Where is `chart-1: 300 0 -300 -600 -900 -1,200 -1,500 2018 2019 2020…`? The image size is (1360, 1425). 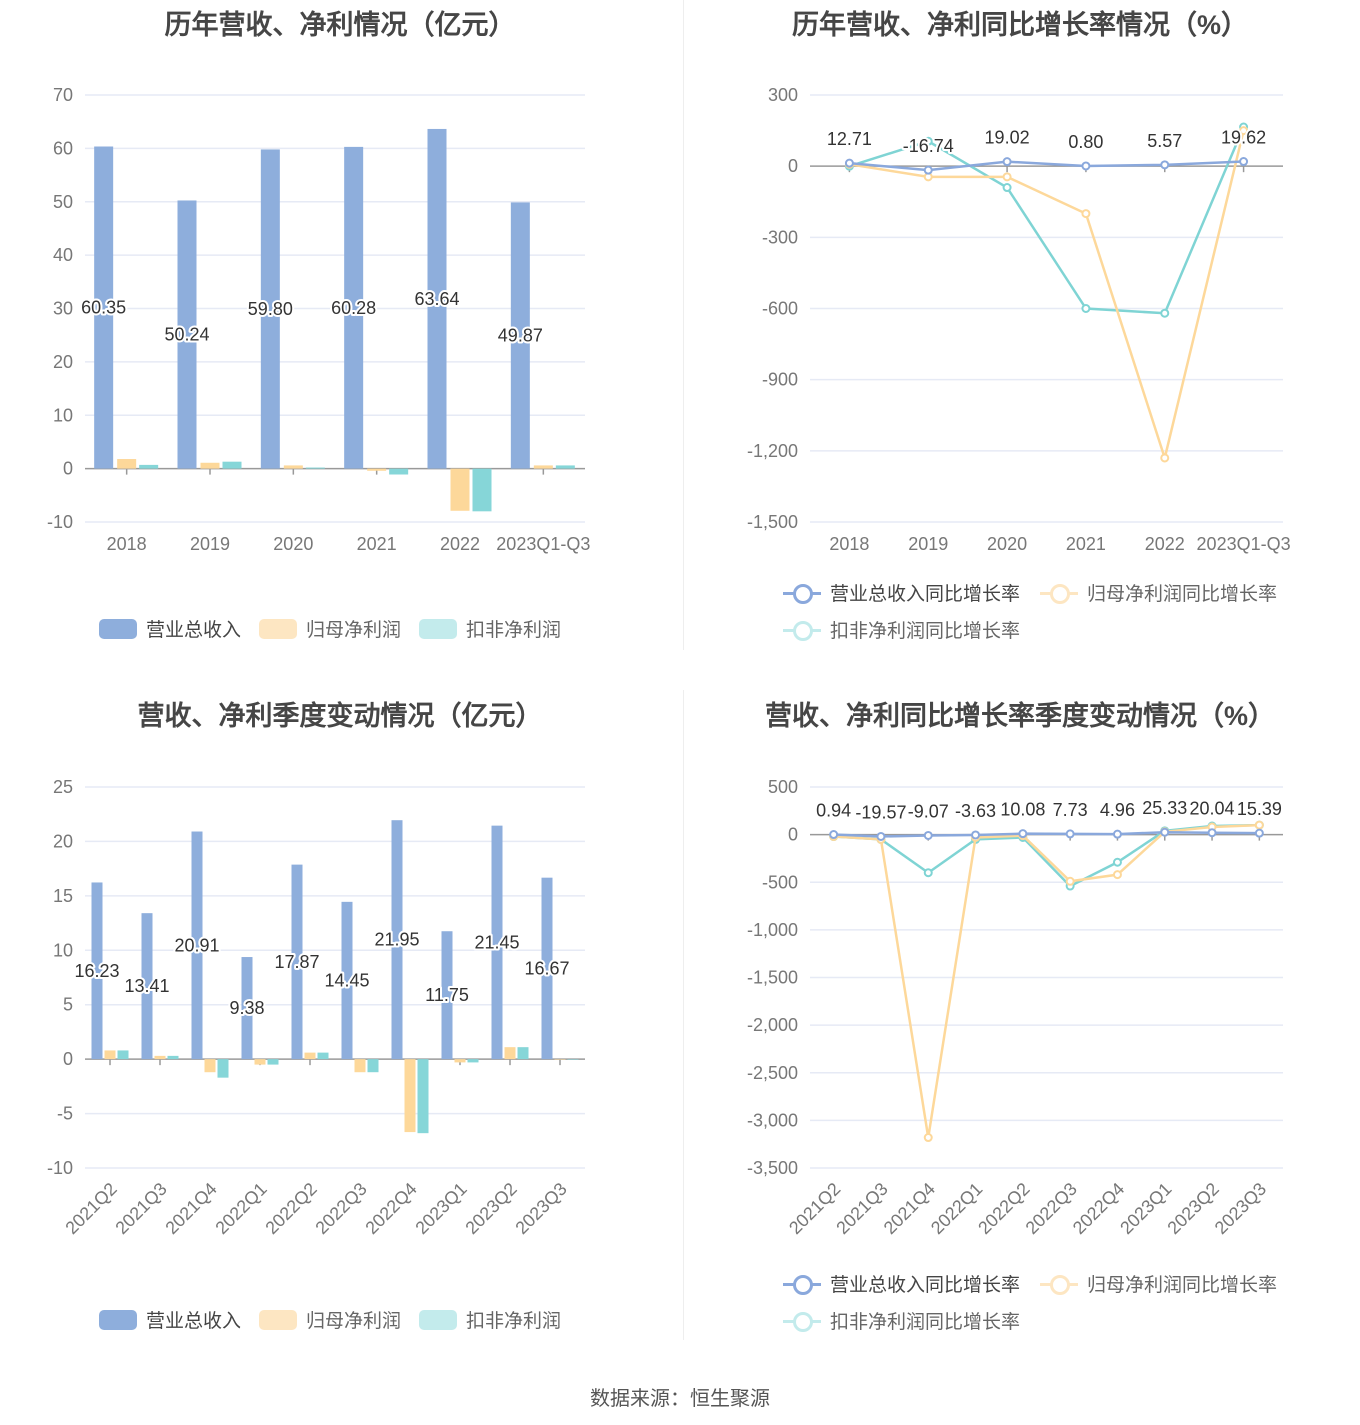 chart-1: 300 0 -300 -600 -900 -1,200 -1,500 2018 2019 2020… is located at coordinates (1019, 319).